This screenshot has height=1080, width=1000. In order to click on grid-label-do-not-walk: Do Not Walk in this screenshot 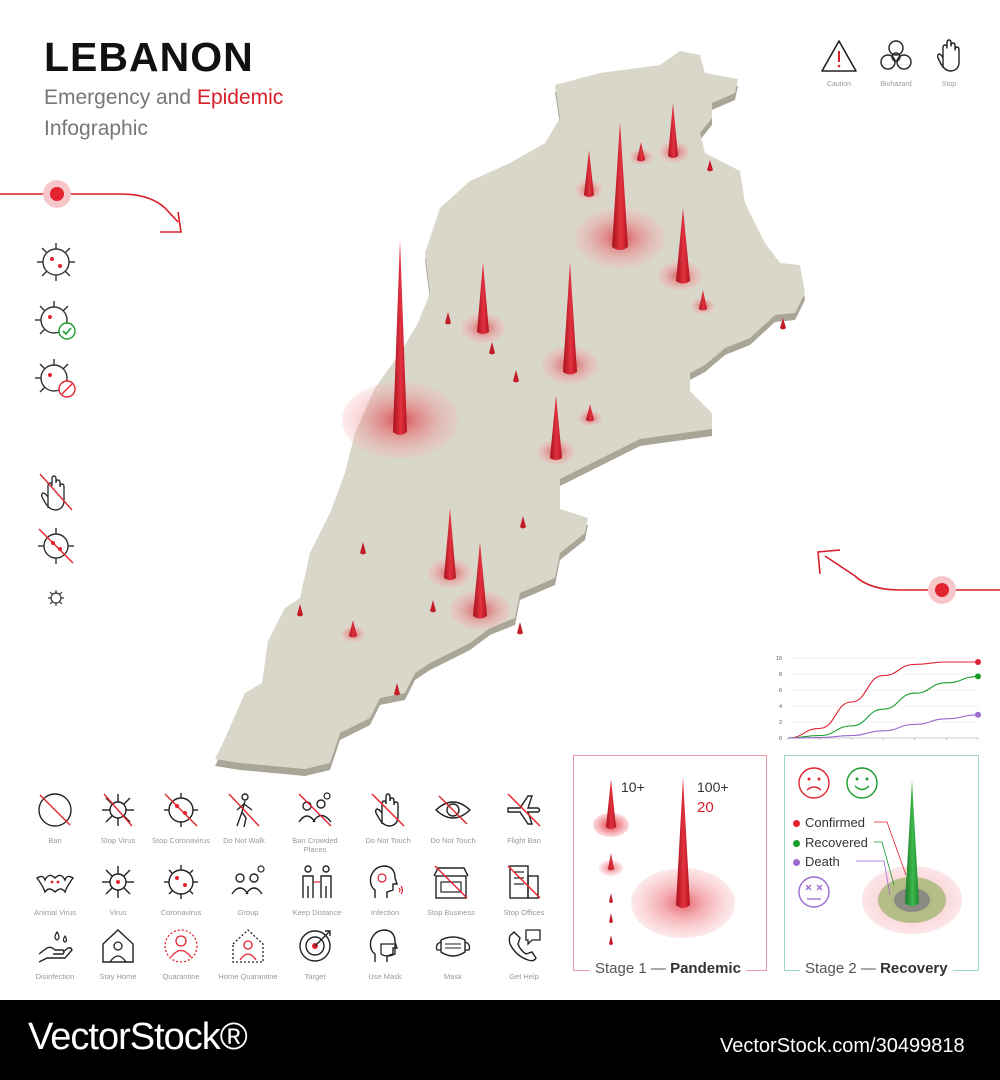, I will do `click(244, 840)`.